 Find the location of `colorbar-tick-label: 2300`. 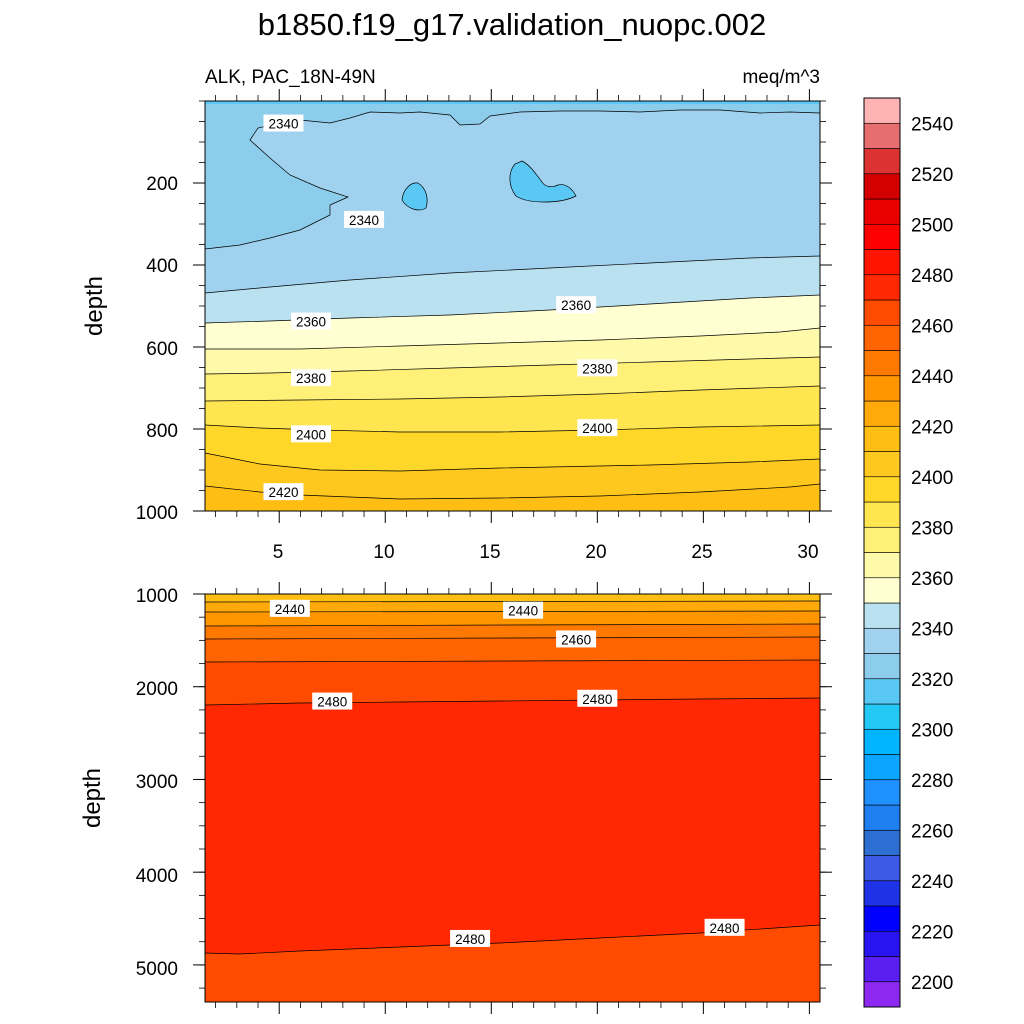

colorbar-tick-label: 2300 is located at coordinates (932, 730).